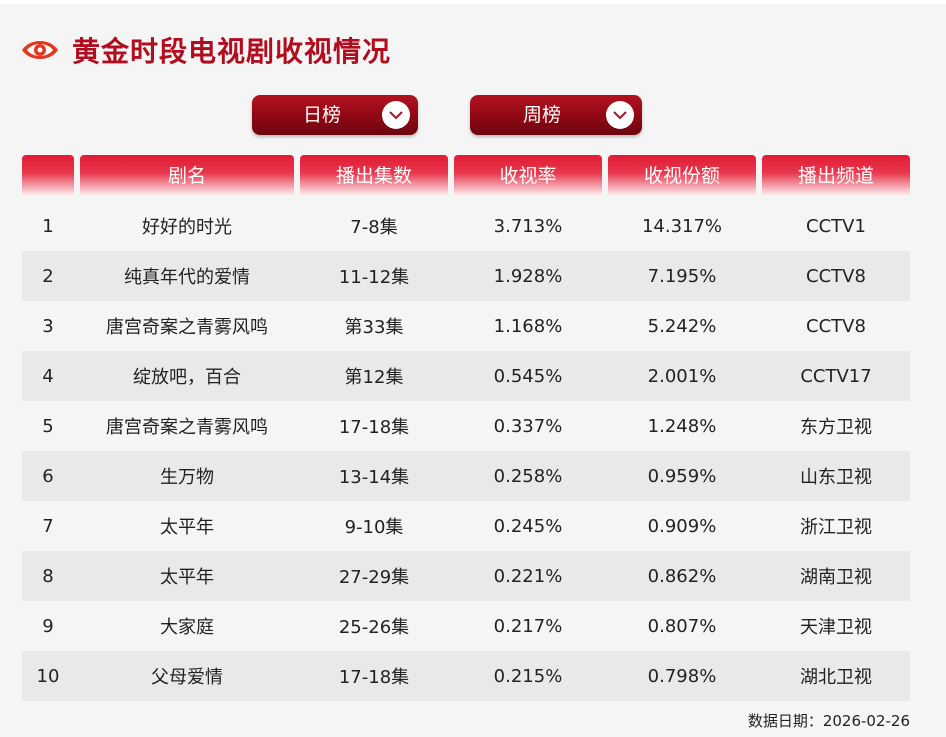 The width and height of the screenshot is (946, 737). I want to click on episodes-cell: 25-26集, so click(374, 627).